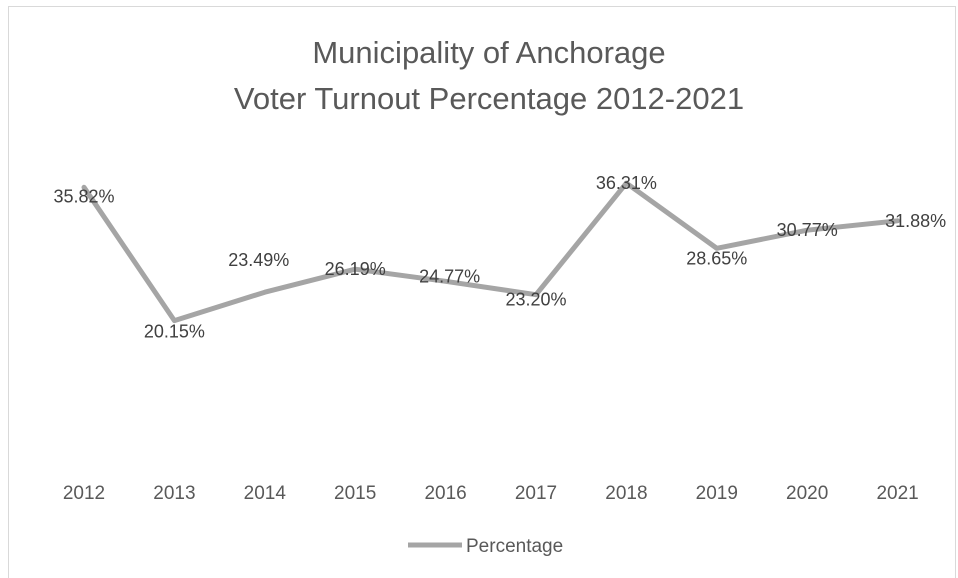  What do you see at coordinates (807, 493) in the screenshot?
I see `x-tick-label: 2020` at bounding box center [807, 493].